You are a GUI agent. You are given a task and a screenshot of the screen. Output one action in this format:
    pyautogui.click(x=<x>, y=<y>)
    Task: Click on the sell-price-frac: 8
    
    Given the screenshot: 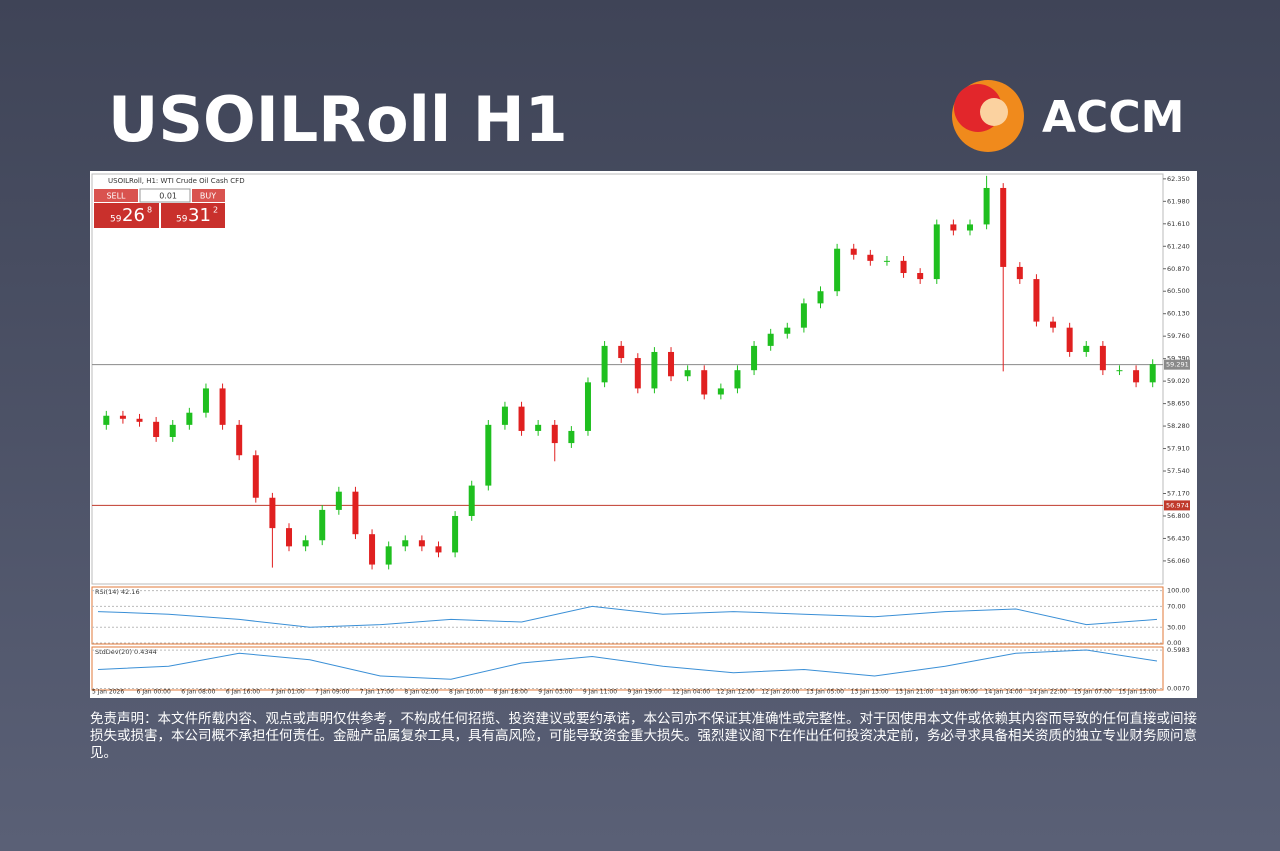 What is the action you would take?
    pyautogui.click(x=149, y=210)
    